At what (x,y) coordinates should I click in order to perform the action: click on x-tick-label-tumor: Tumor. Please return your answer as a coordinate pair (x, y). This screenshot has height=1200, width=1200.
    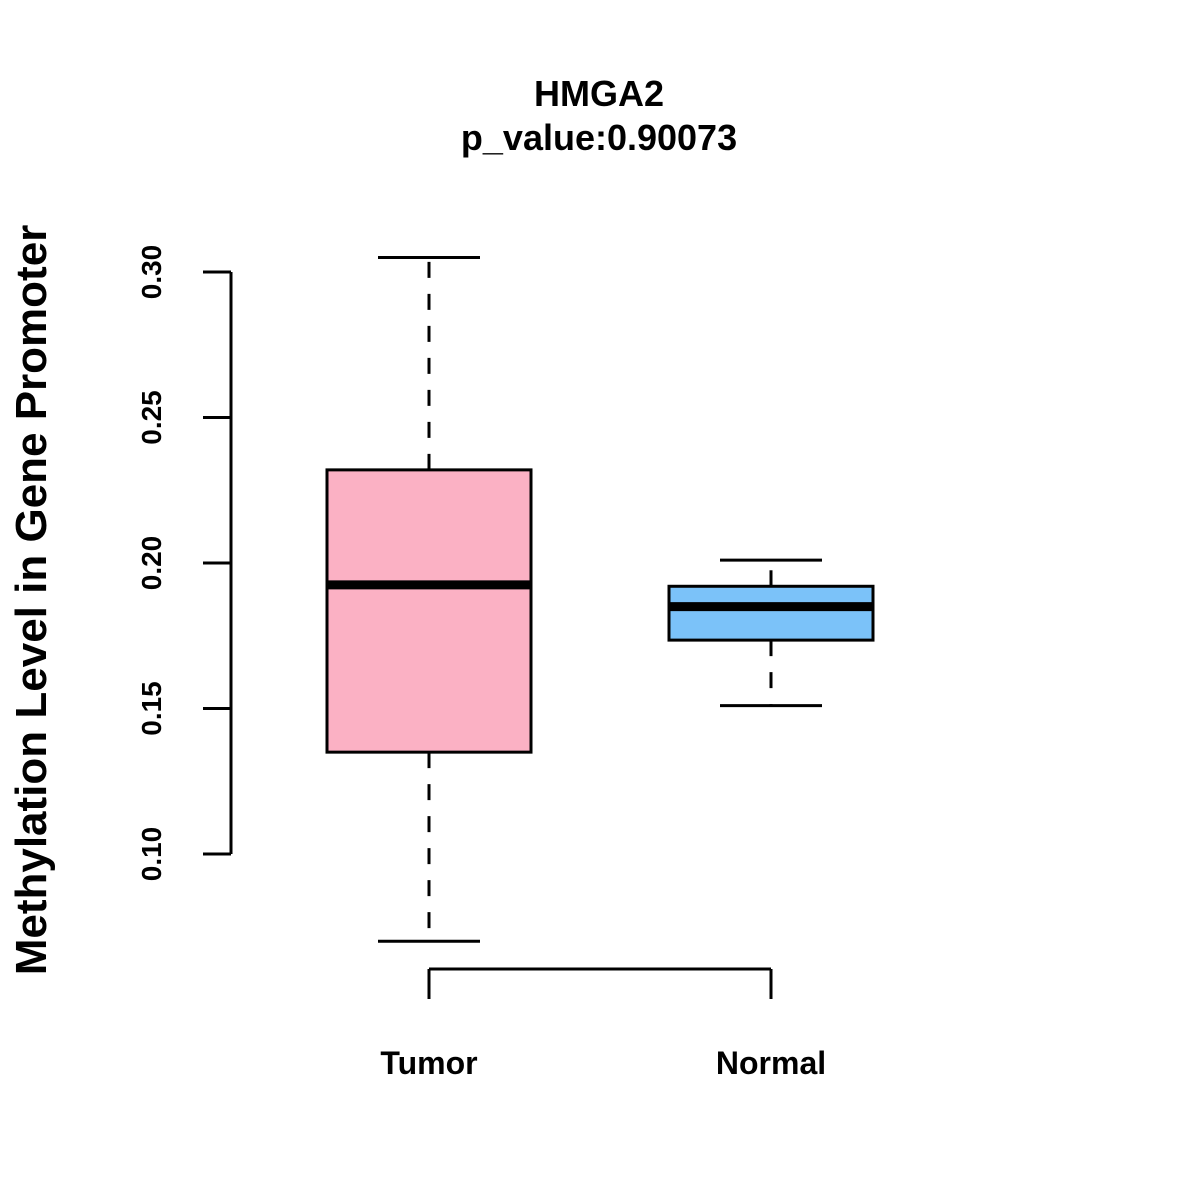
    Looking at the image, I should click on (428, 1063).